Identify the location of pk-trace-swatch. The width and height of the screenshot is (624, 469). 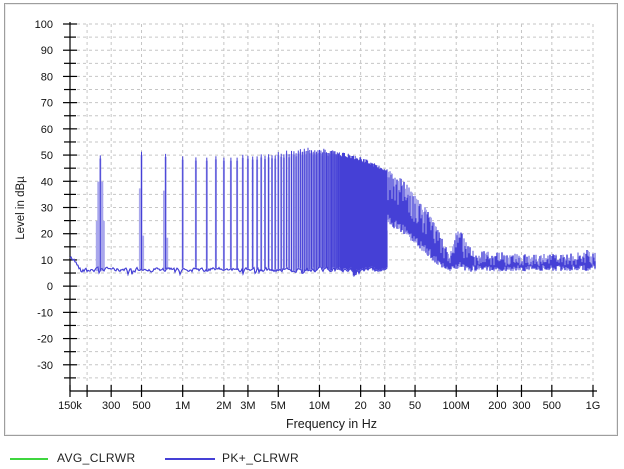
(190, 459).